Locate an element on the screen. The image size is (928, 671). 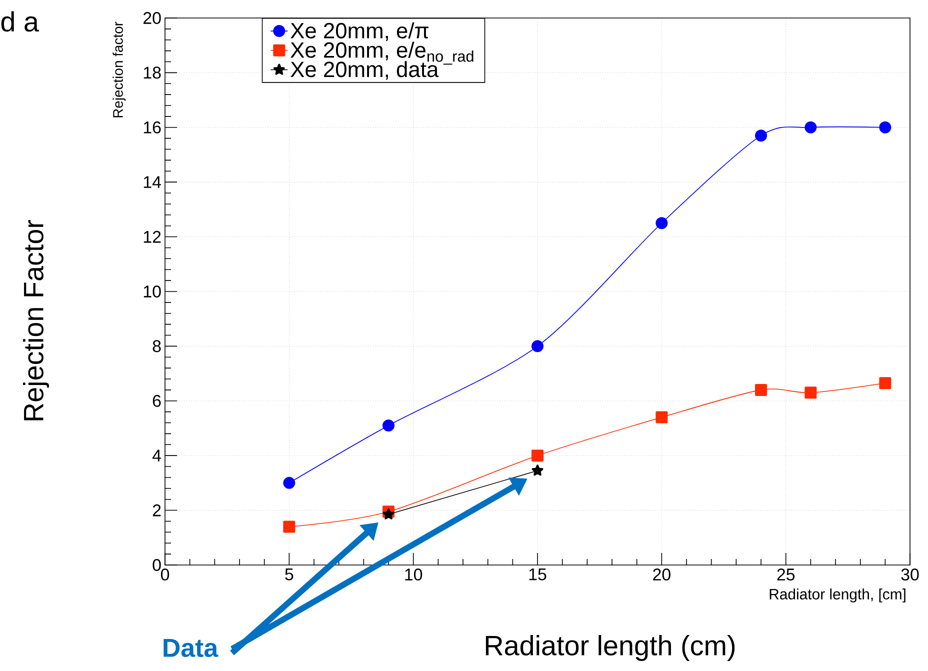
text: Rejection Factor is located at coordinates (36, 320).